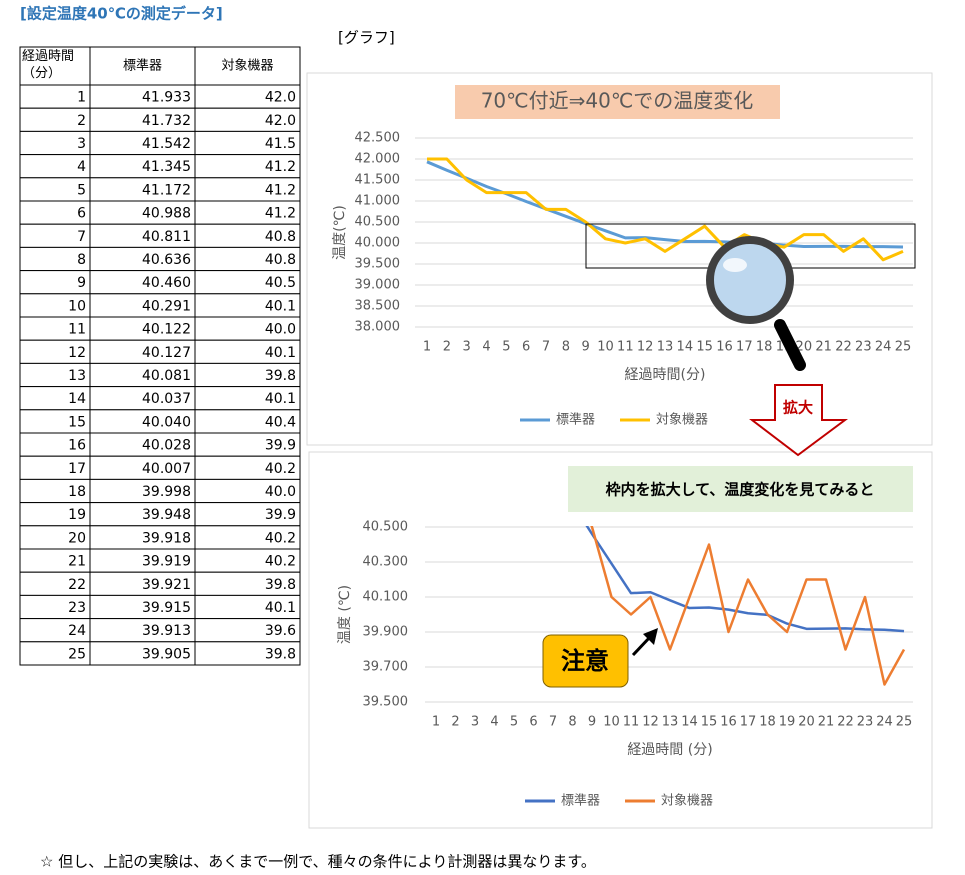  I want to click on cell-text: 39.919, so click(166, 562).